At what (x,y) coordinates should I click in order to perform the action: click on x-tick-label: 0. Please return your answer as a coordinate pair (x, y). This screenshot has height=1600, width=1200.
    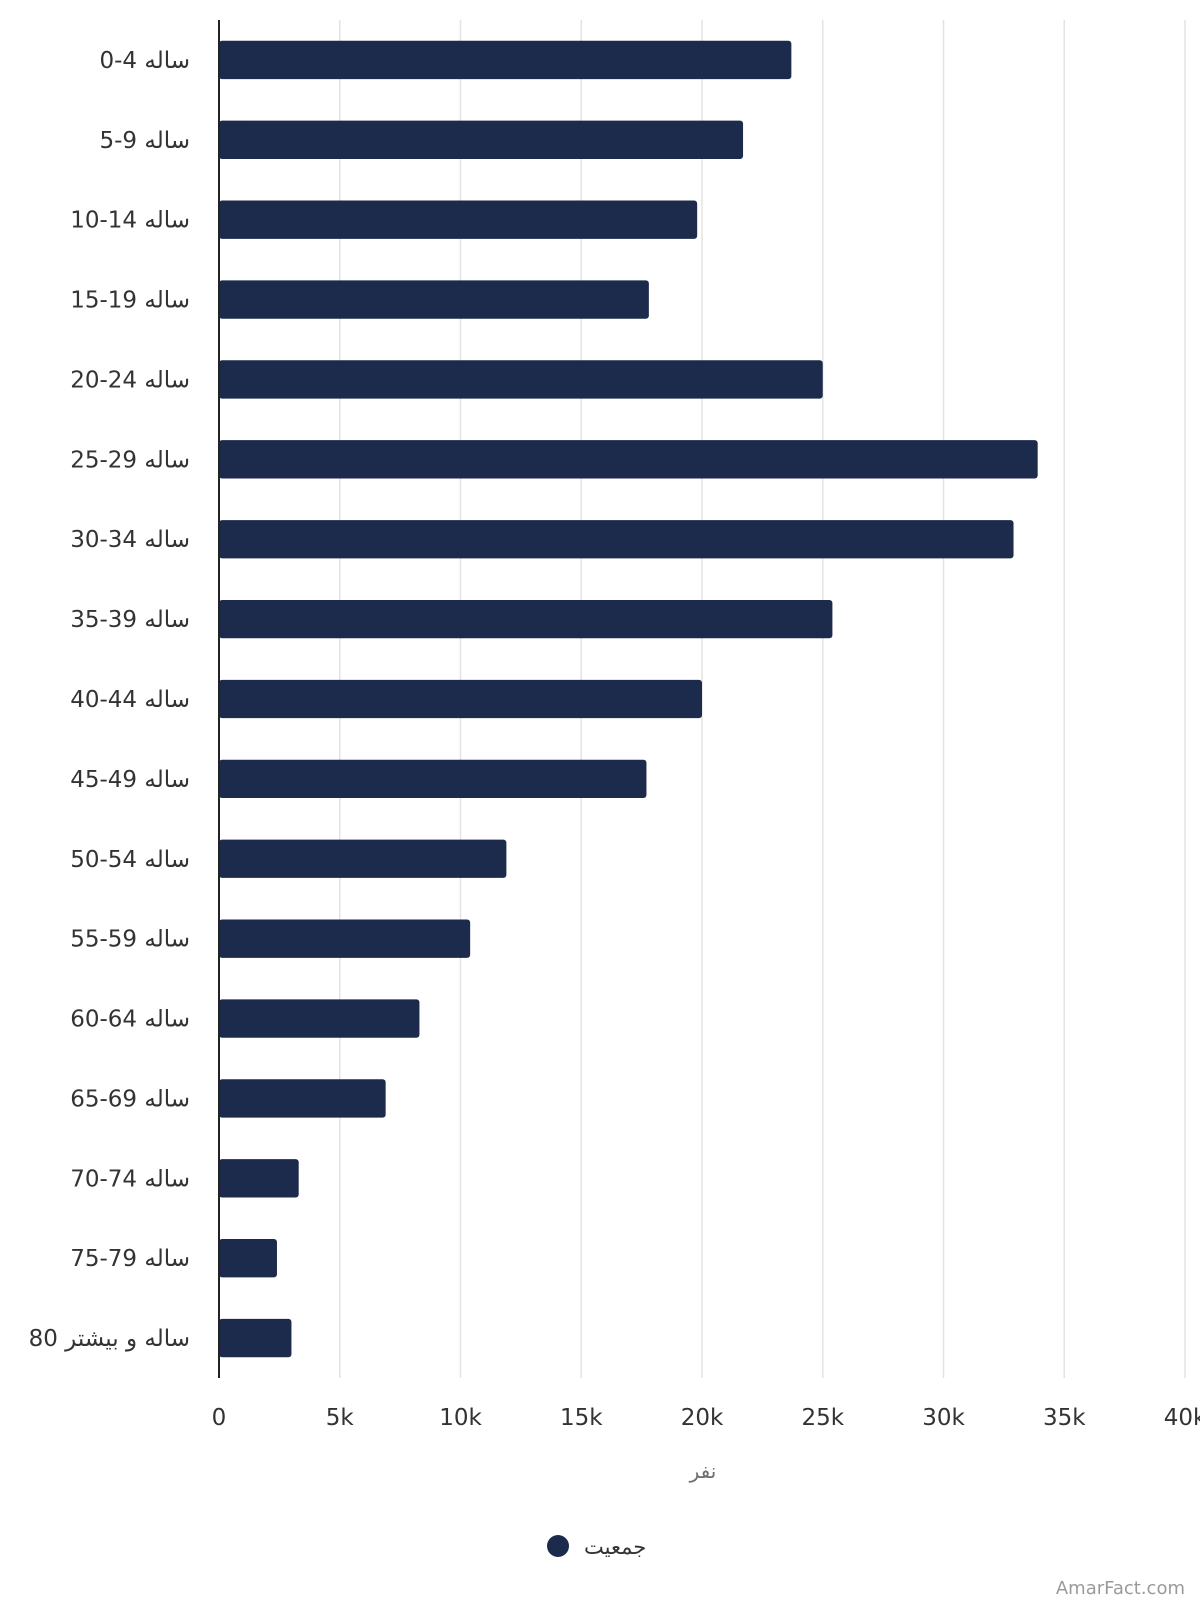
    Looking at the image, I should click on (219, 1418).